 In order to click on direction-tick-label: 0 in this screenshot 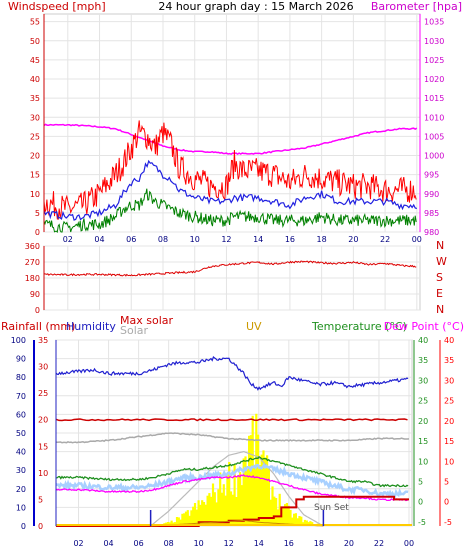, I will do `click(37, 310)`.